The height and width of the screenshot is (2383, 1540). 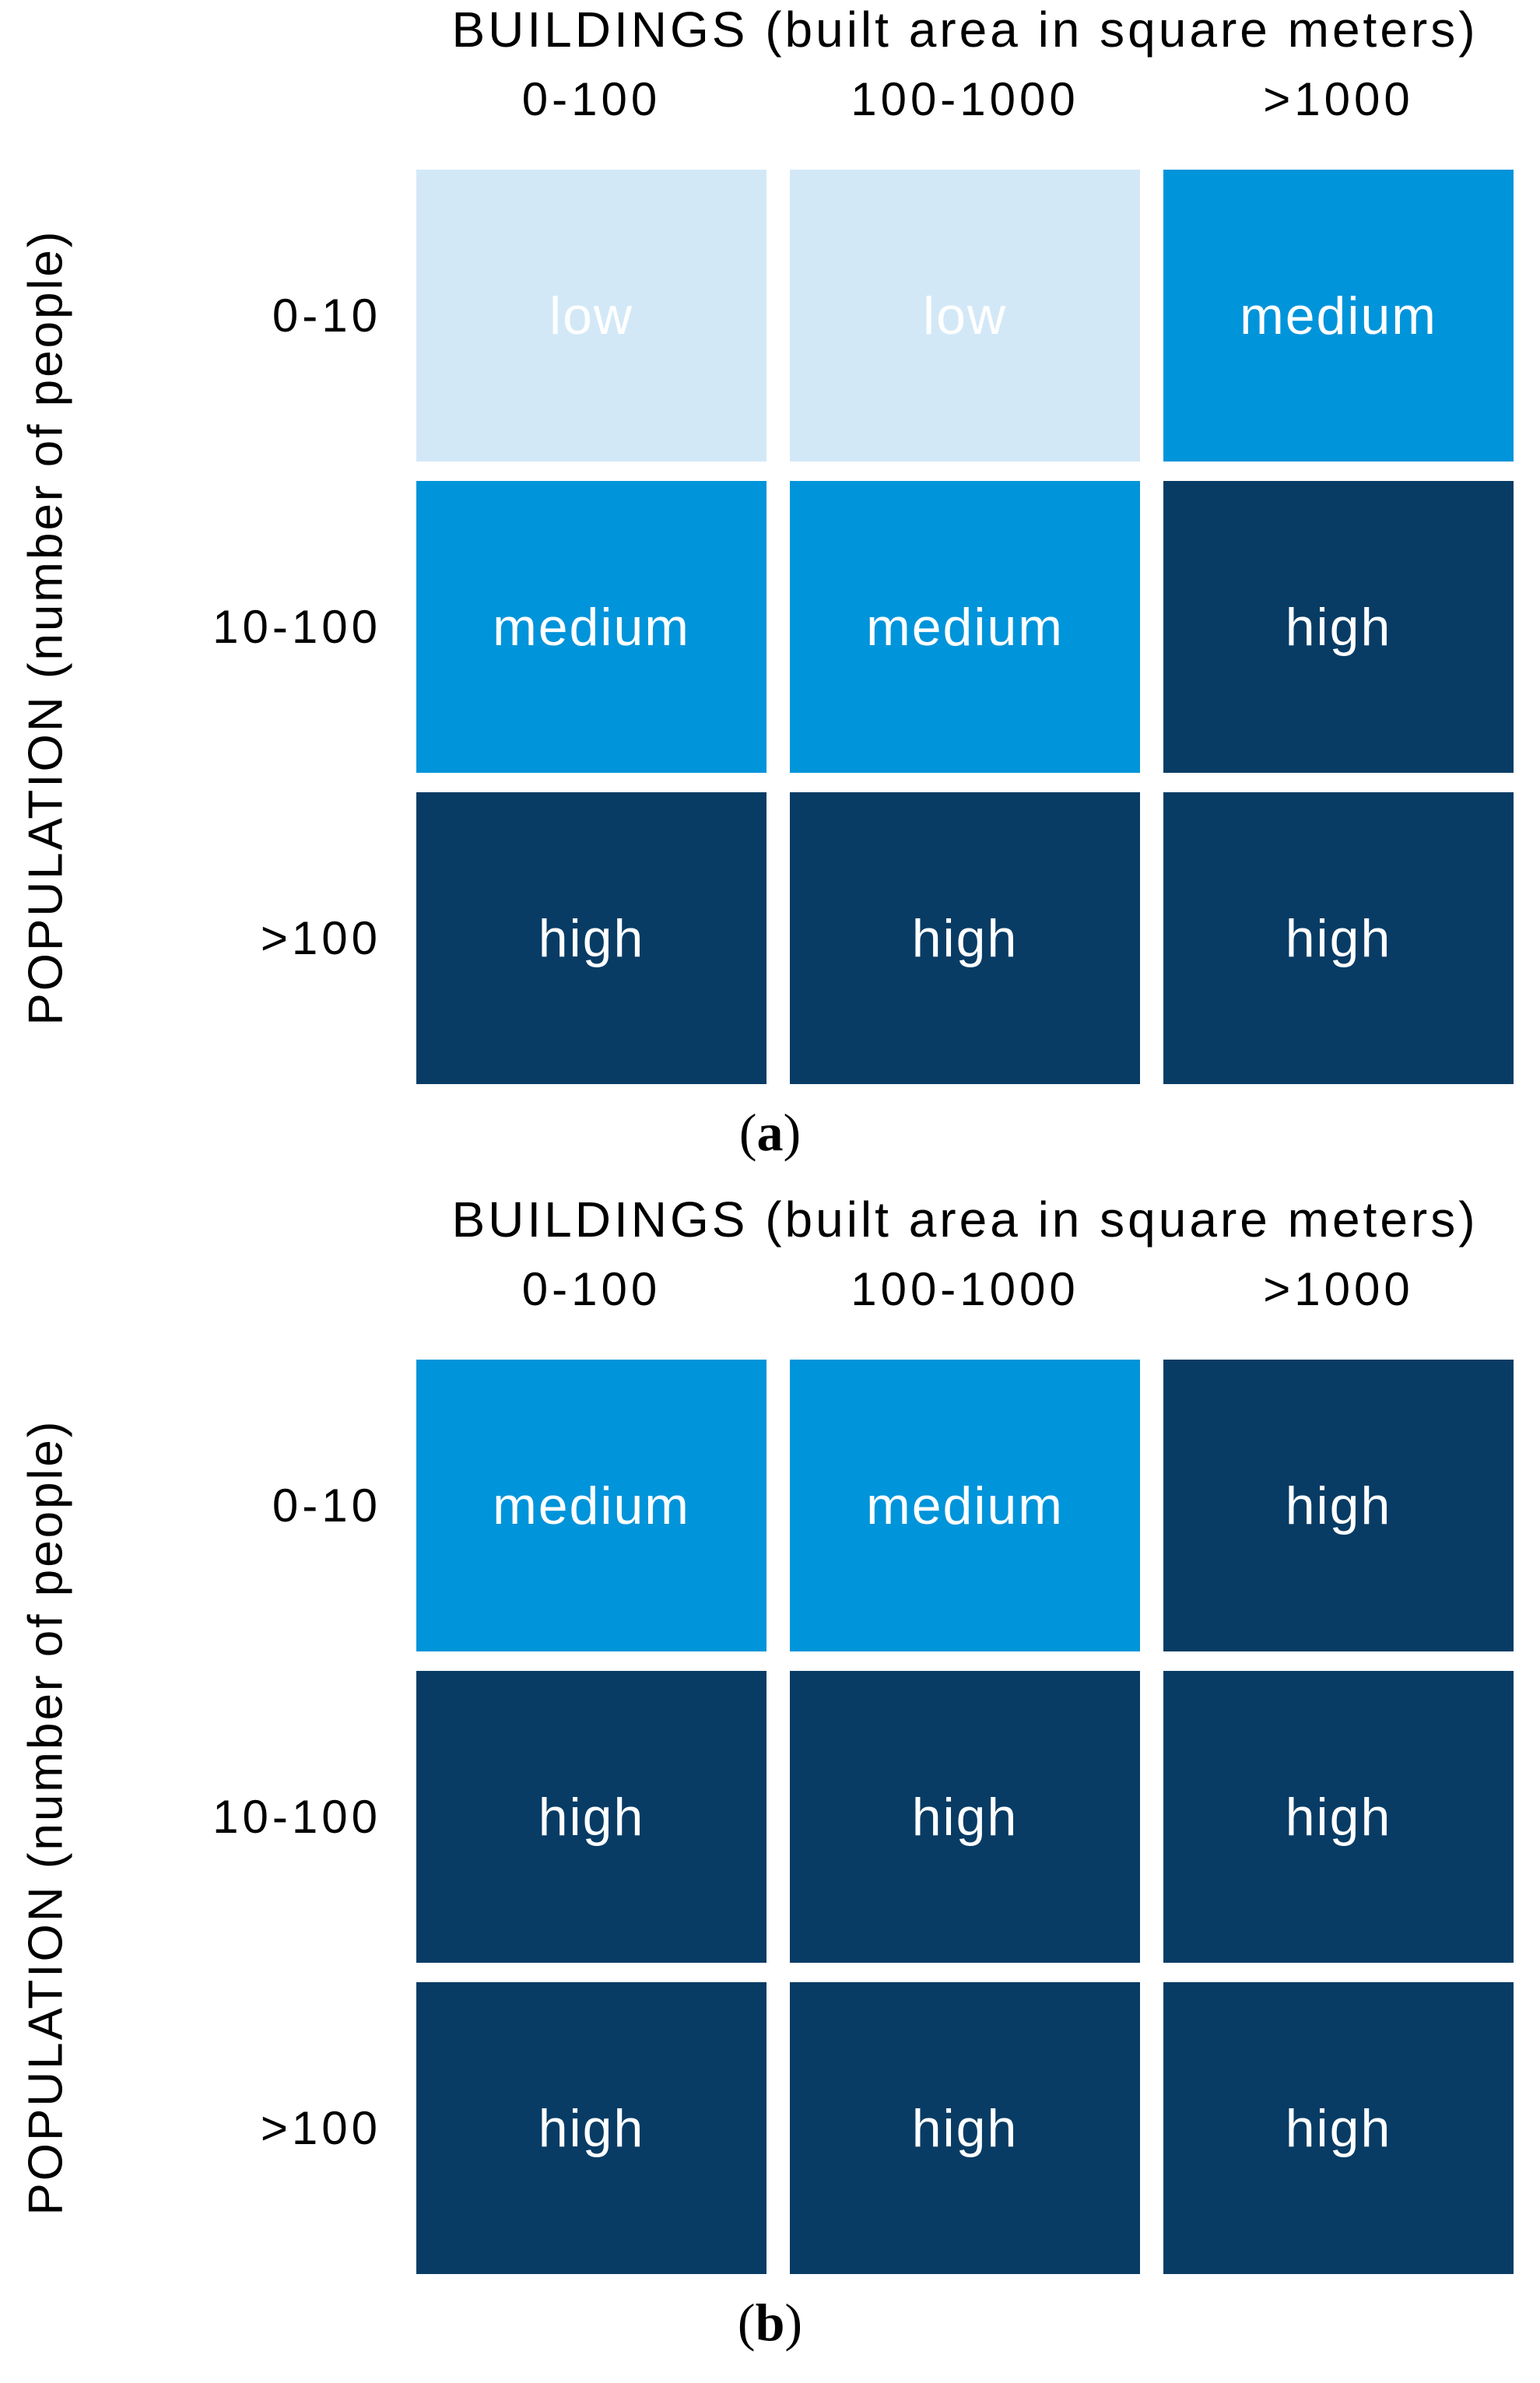 I want to click on caption-letter: a, so click(x=770, y=1132).